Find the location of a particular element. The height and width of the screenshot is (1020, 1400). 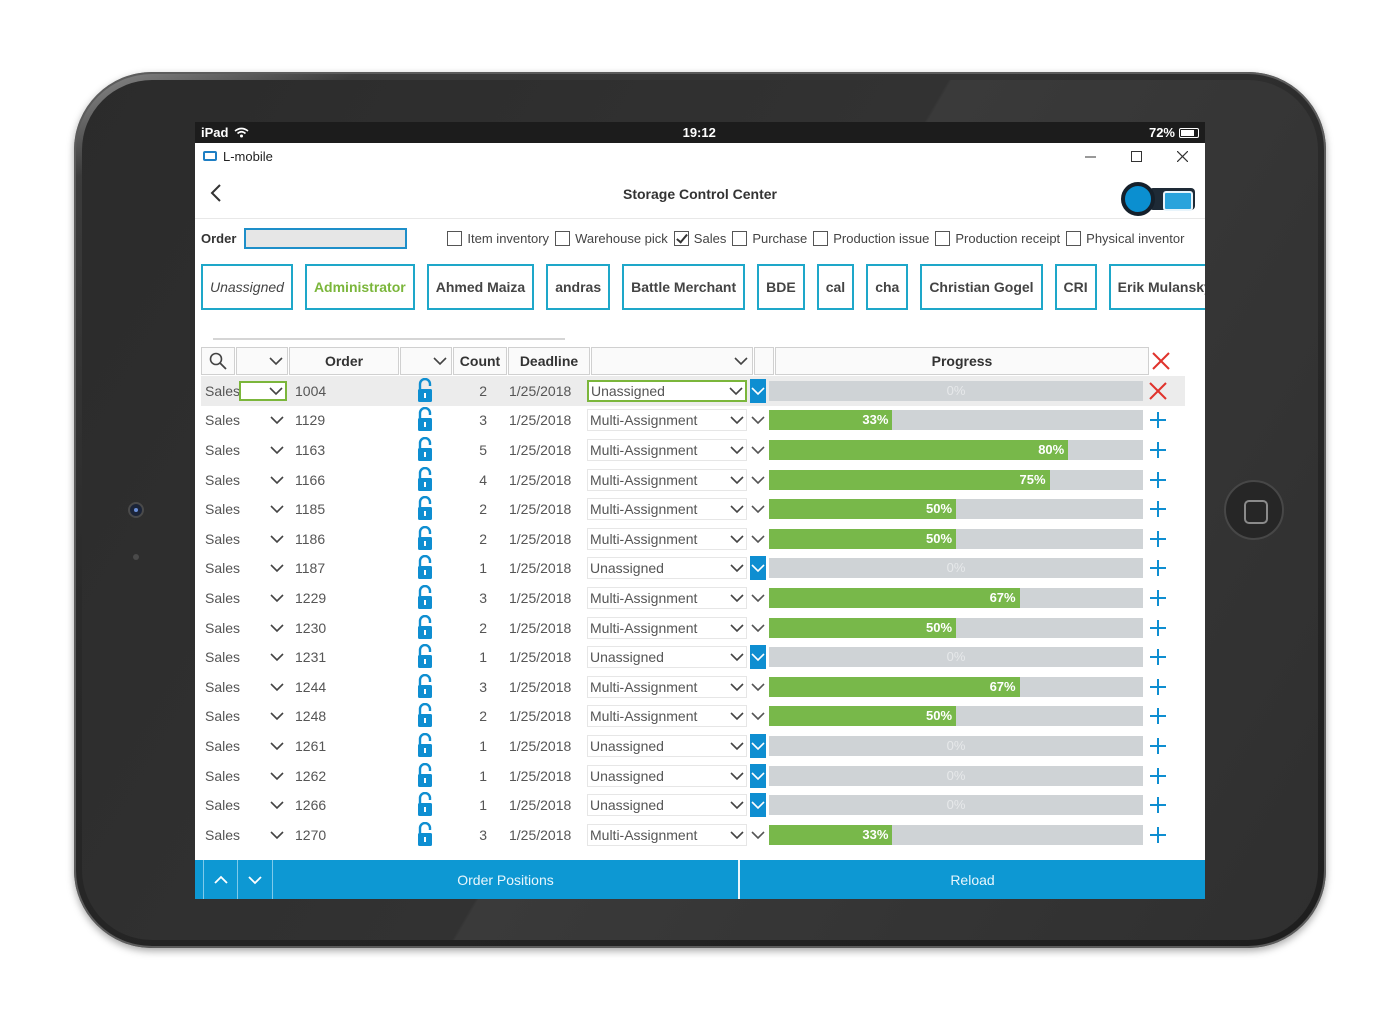

clear-filters-button is located at coordinates (1161, 361).